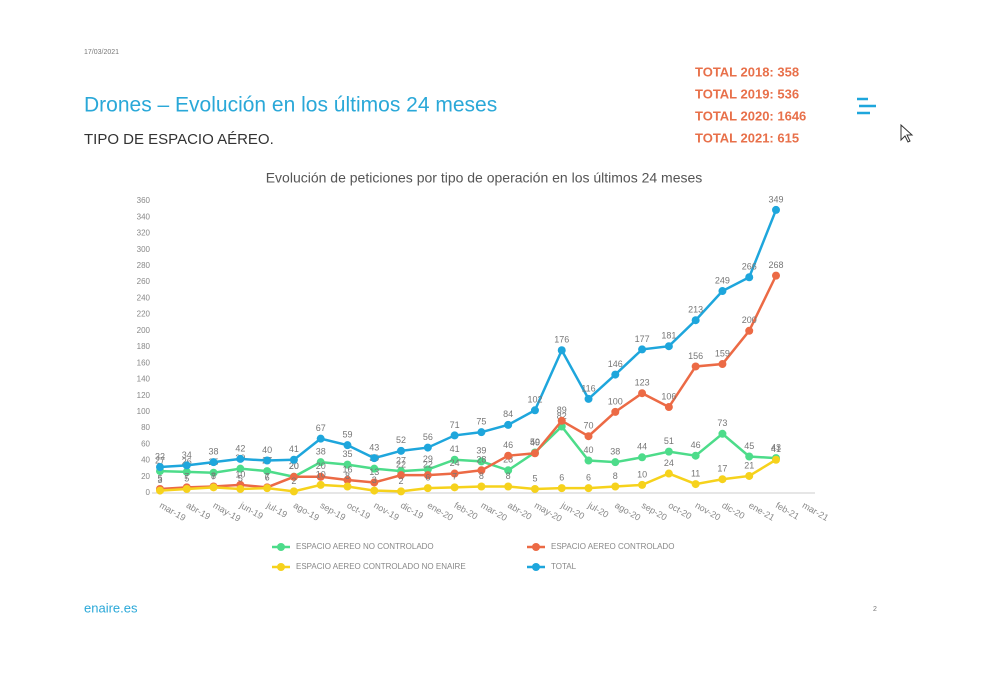 This screenshot has width=986, height=693. I want to click on data-label: 102, so click(534, 400).